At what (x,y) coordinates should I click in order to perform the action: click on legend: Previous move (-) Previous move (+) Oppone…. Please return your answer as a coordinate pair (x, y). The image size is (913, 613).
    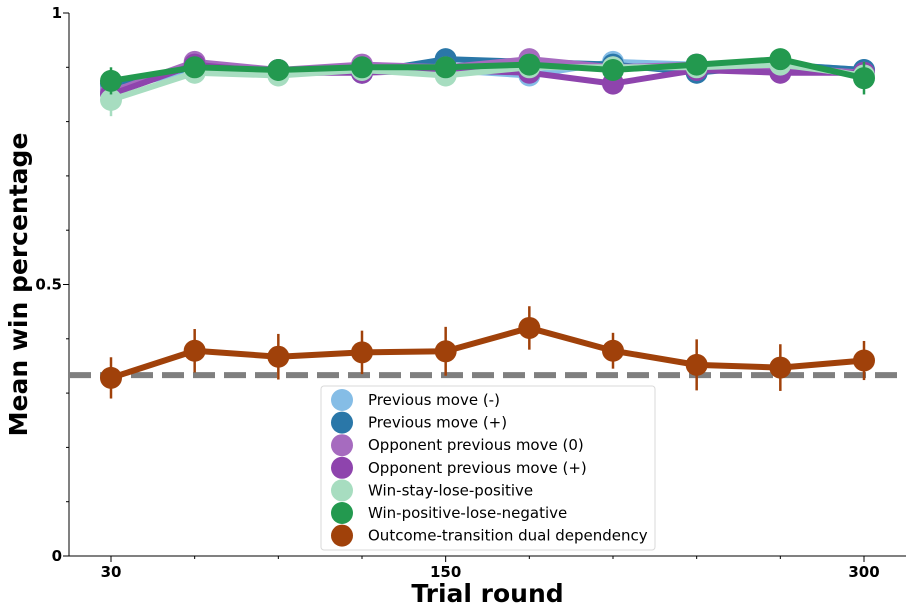
    Looking at the image, I should click on (488, 468).